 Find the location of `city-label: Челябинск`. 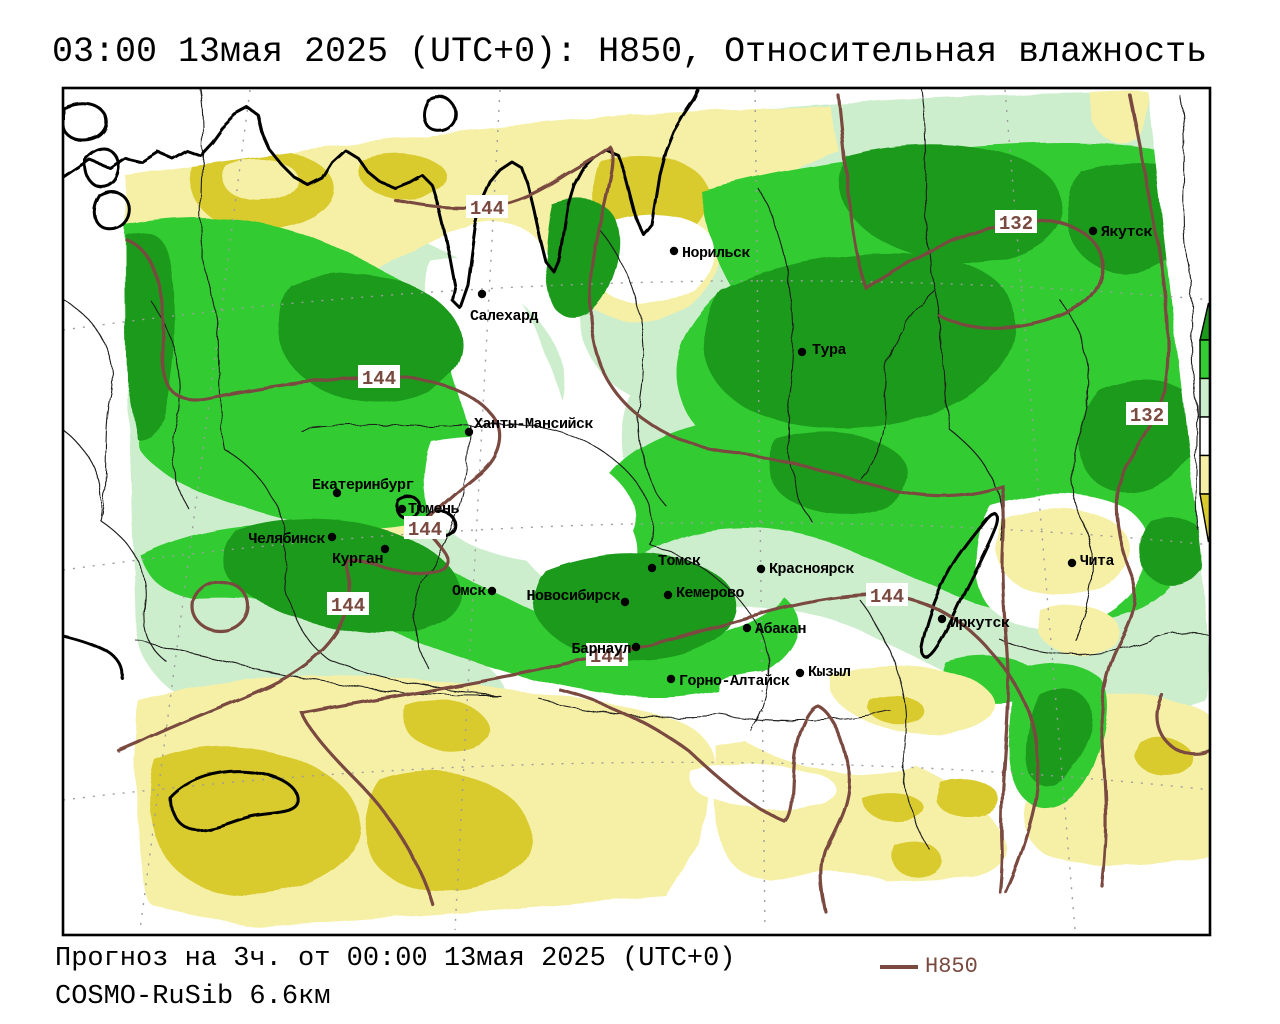

city-label: Челябинск is located at coordinates (286, 539).